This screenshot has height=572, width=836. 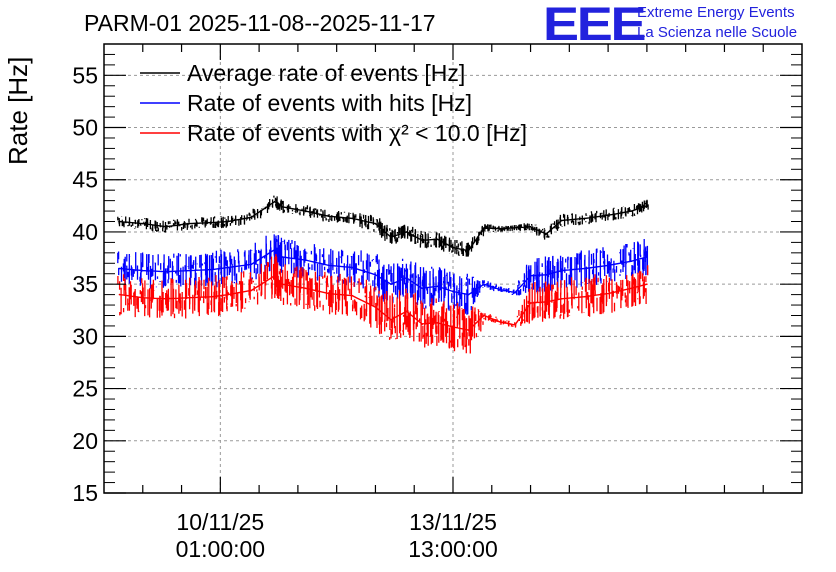 What do you see at coordinates (85, 441) in the screenshot?
I see `y-tick-label: 20` at bounding box center [85, 441].